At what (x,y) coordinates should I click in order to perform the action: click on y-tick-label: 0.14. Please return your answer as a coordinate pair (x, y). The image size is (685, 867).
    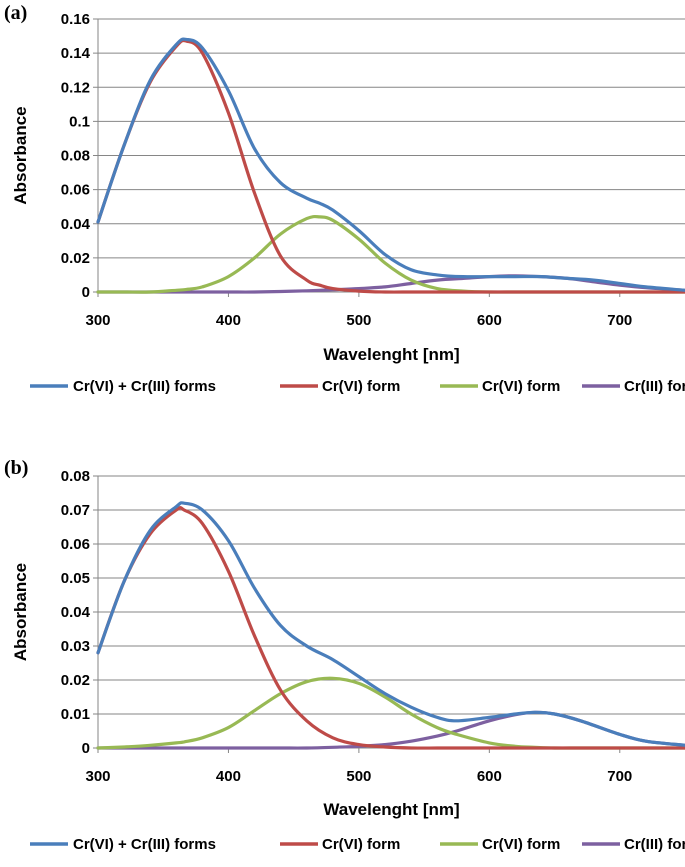
    Looking at the image, I should click on (76, 53).